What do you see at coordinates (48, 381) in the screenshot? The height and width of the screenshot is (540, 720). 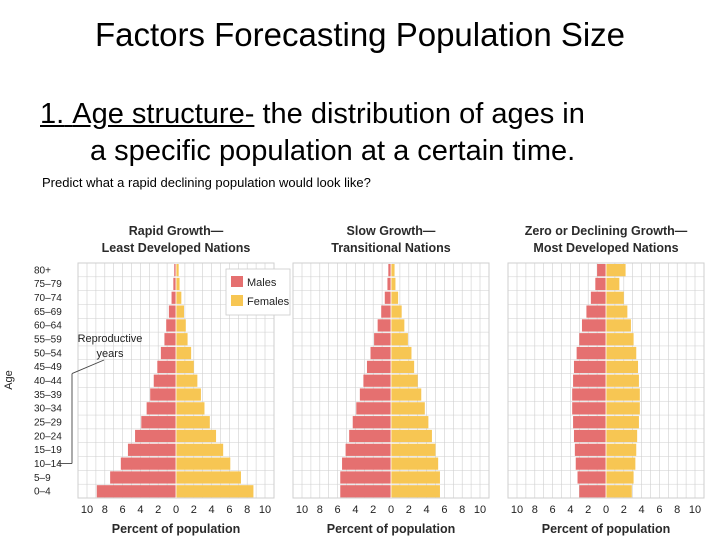 I see `age-group-label: 40–44` at bounding box center [48, 381].